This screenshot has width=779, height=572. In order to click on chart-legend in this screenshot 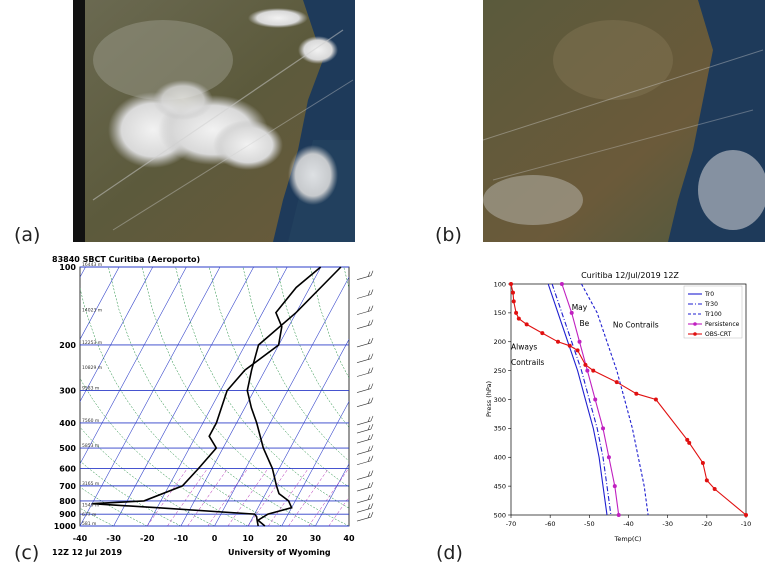, I will do `click(713, 312)`.